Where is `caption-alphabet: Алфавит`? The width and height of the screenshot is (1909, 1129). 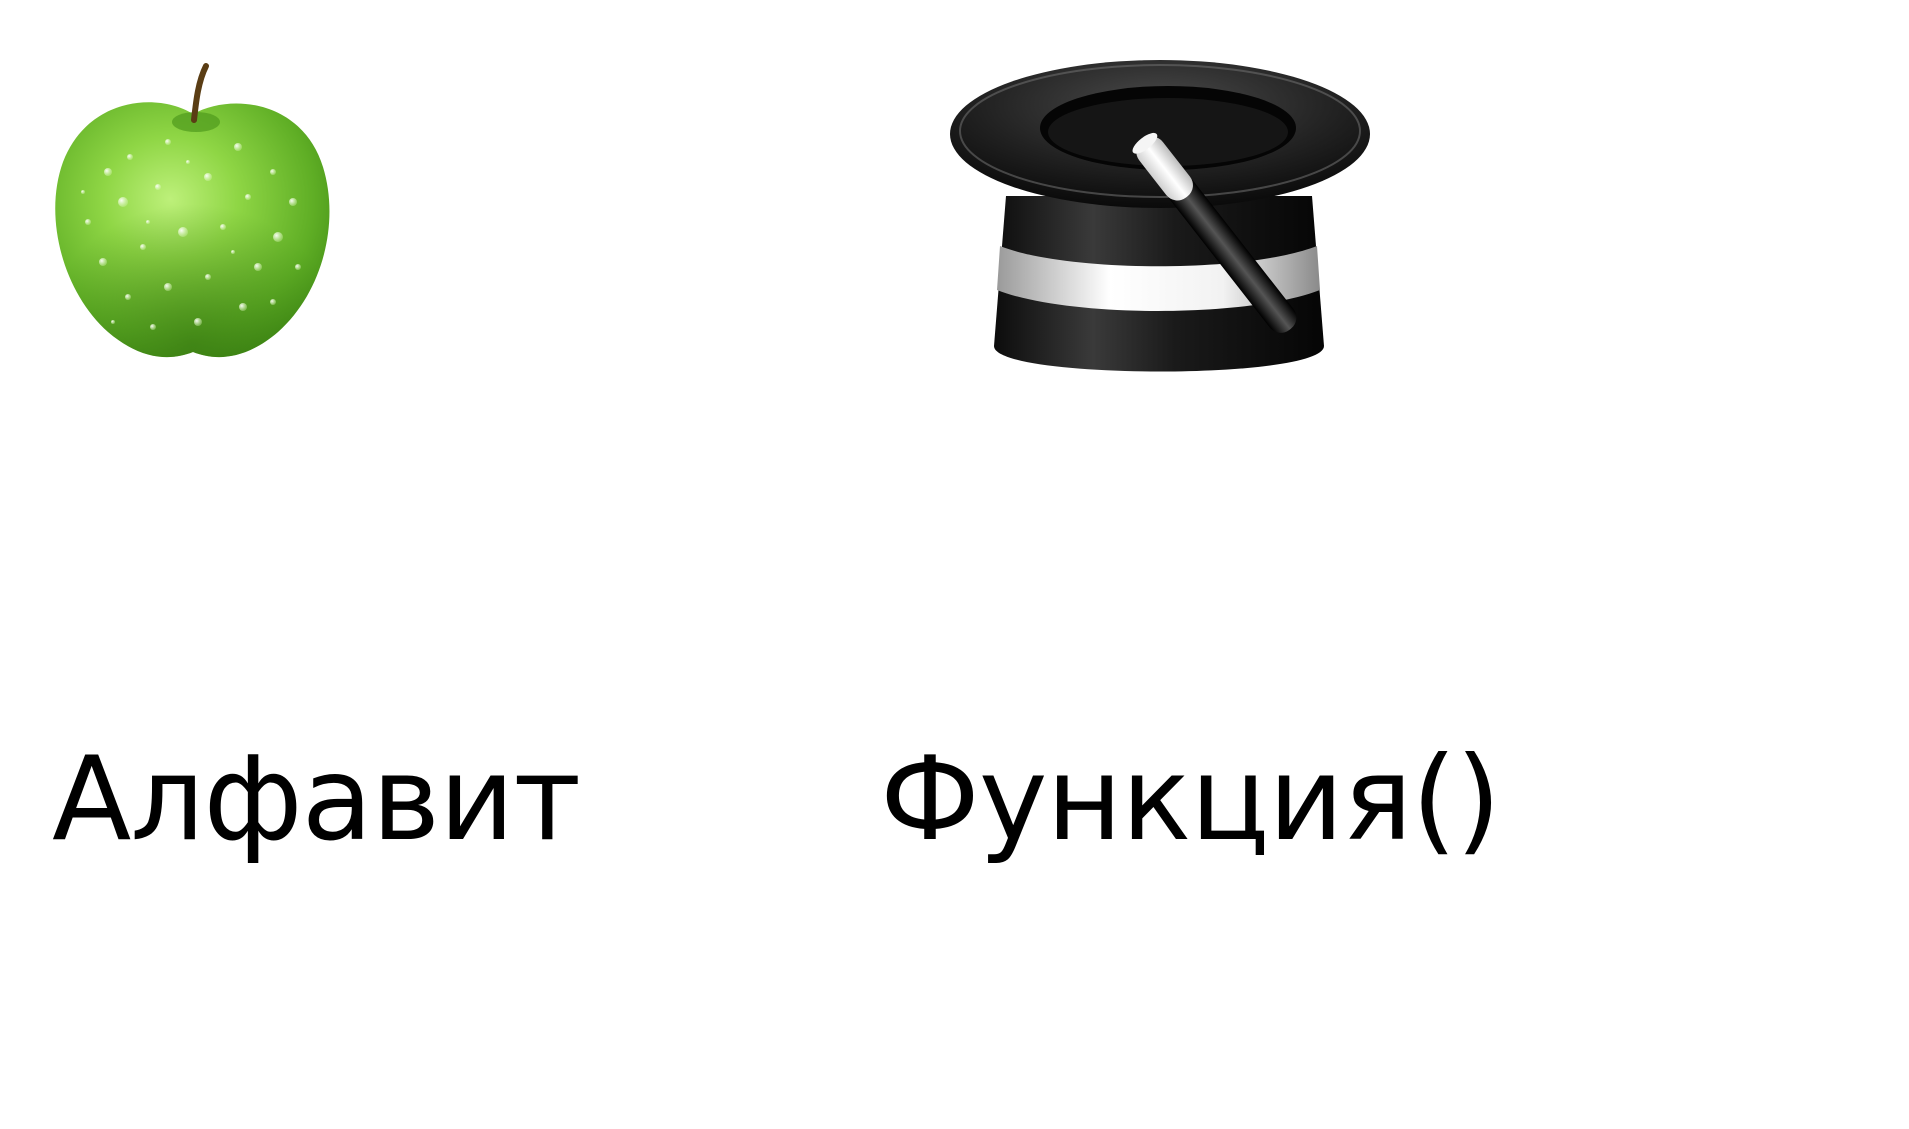
caption-alphabet: Алфавит is located at coordinates (316, 799).